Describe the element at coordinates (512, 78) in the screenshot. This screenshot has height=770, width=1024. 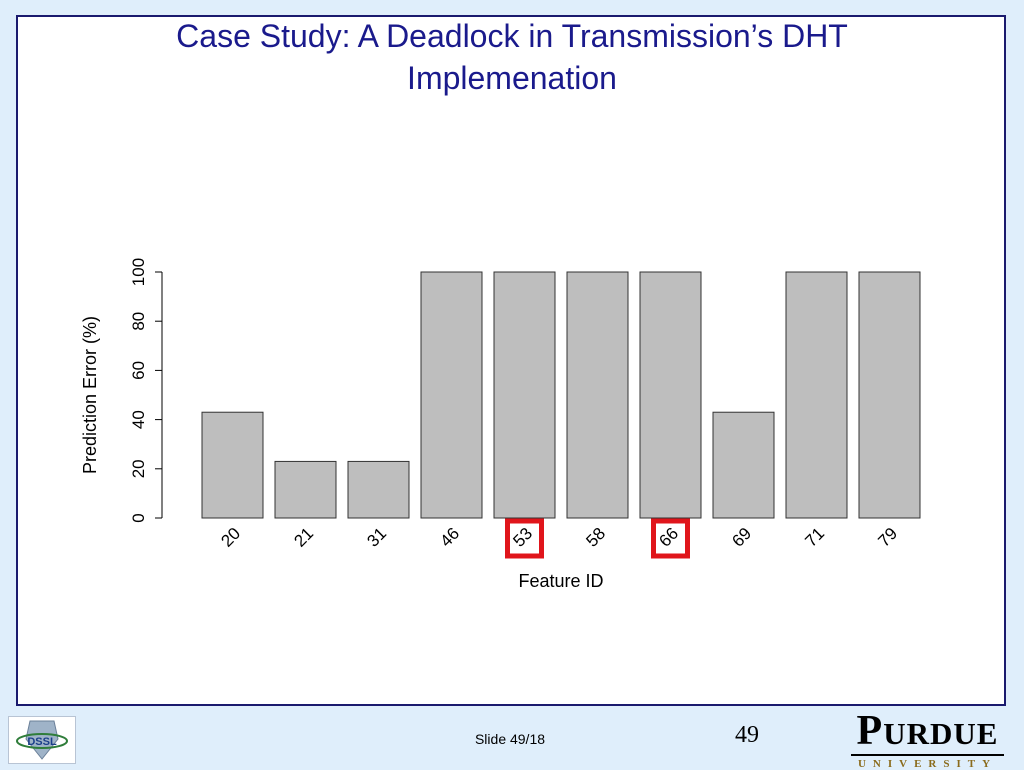
I see `slide-title-line-2: Implemenation` at that location.